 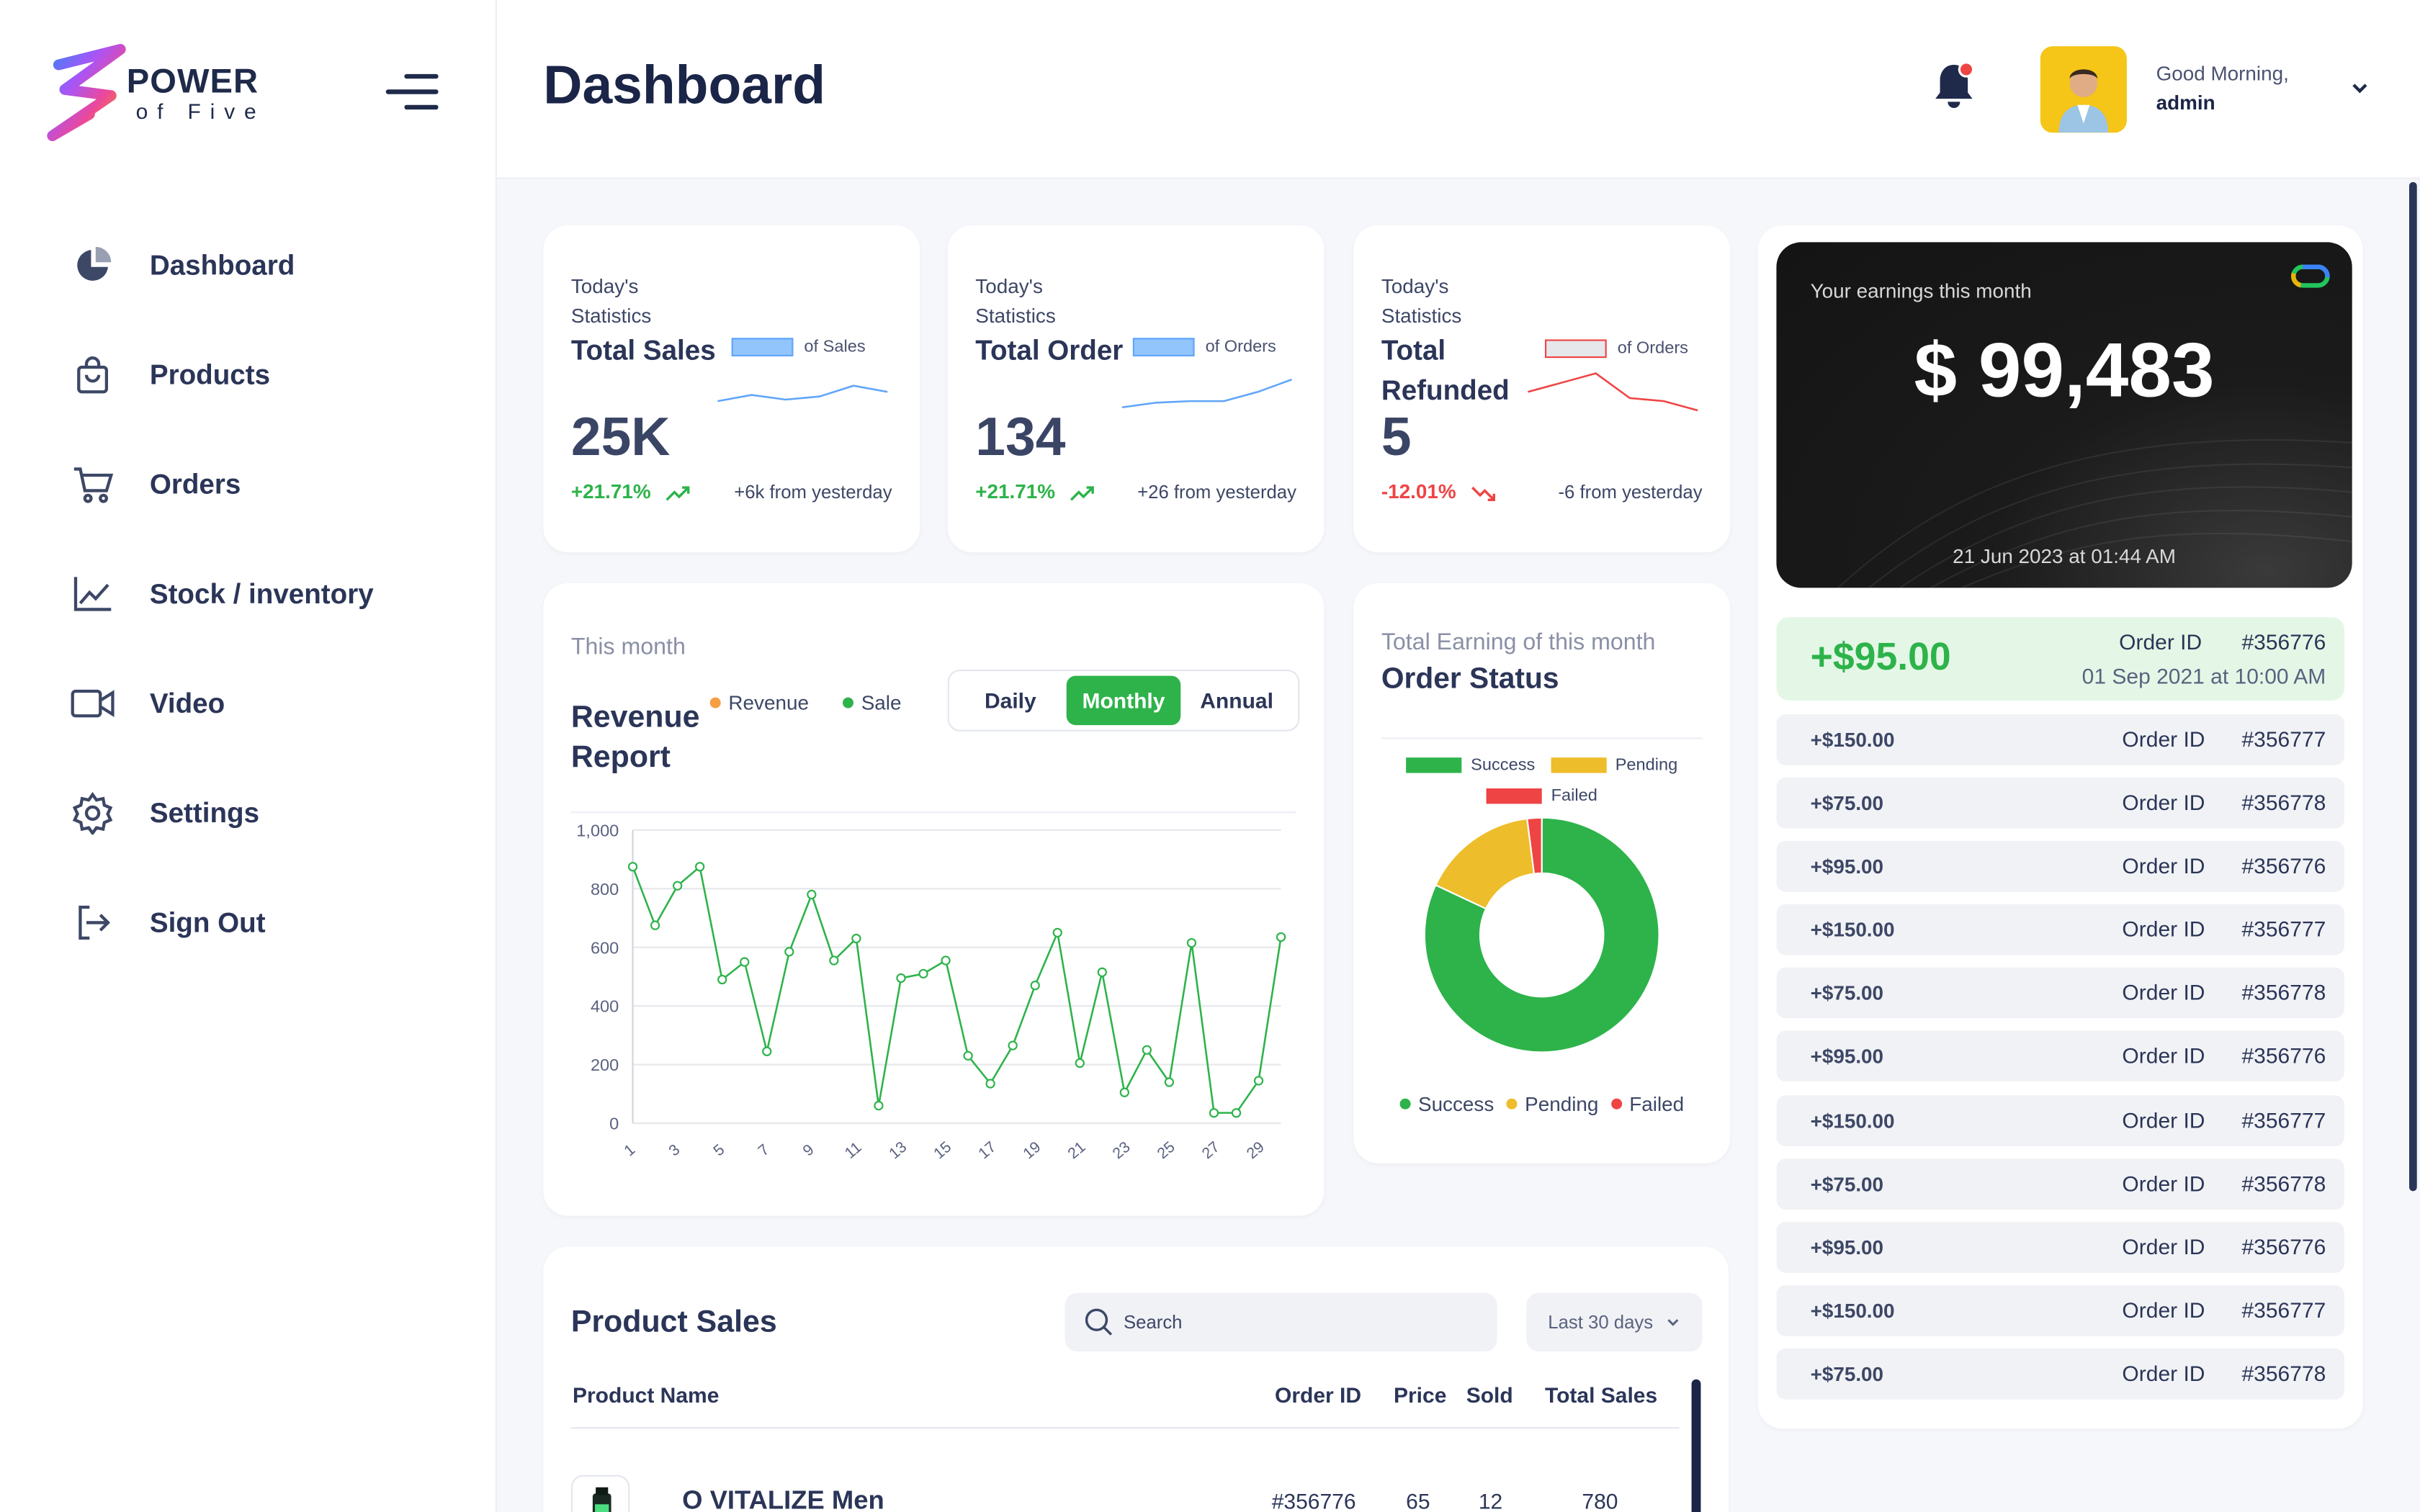 I want to click on stat-legend-label: of Sales, so click(x=835, y=347).